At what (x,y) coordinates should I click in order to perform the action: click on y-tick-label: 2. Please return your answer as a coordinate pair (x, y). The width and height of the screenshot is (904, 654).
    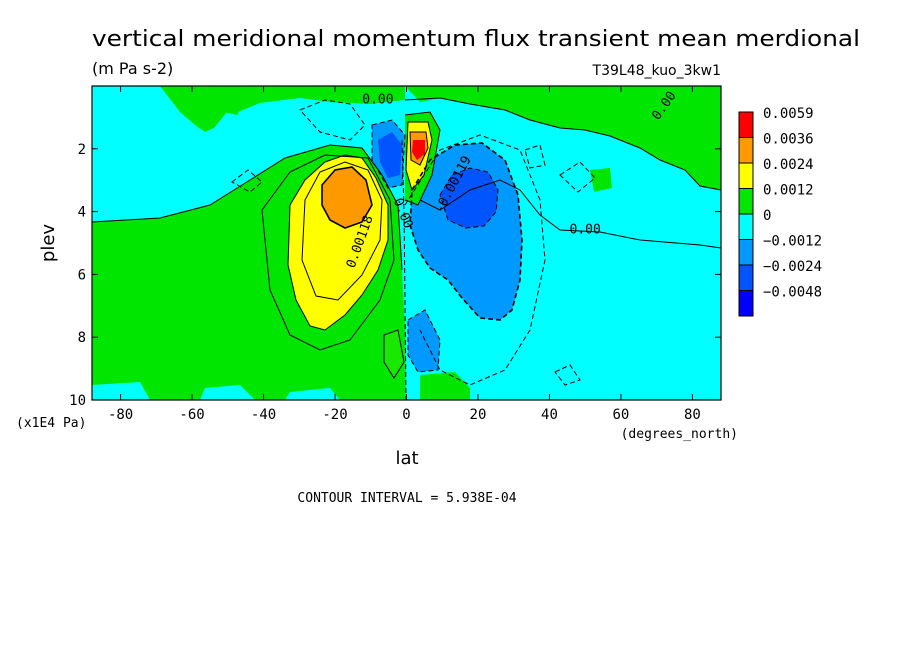
    Looking at the image, I should click on (82, 150).